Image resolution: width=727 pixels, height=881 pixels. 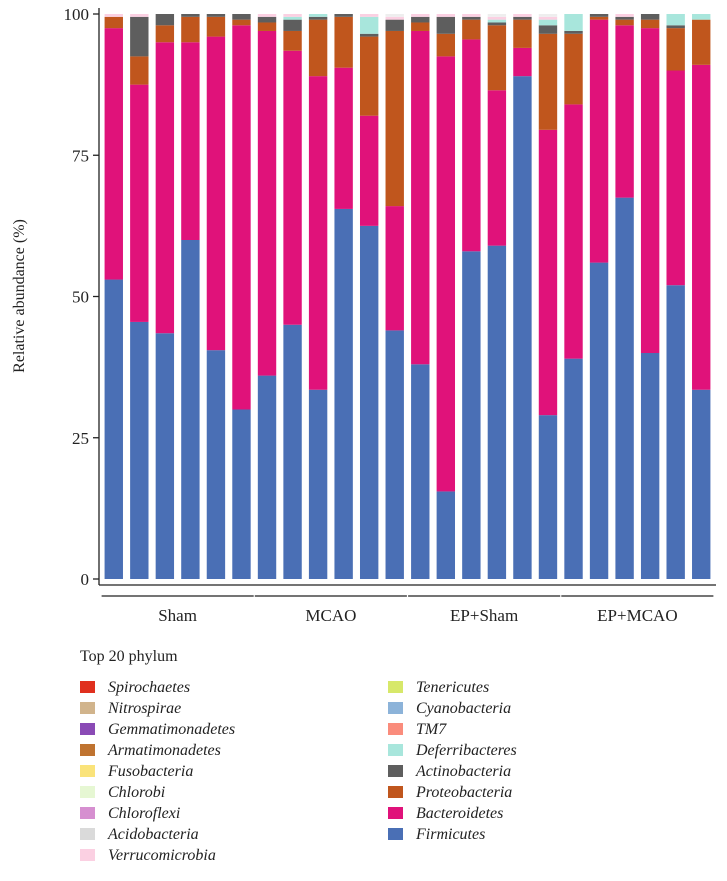 What do you see at coordinates (87, 792) in the screenshot?
I see `legend-swatch-chlorobi` at bounding box center [87, 792].